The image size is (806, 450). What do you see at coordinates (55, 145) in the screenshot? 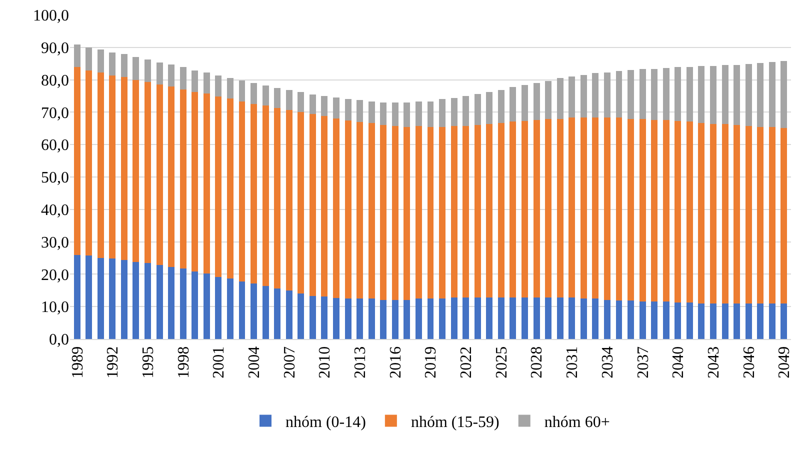
I see `y-tick-label: 60,0` at bounding box center [55, 145].